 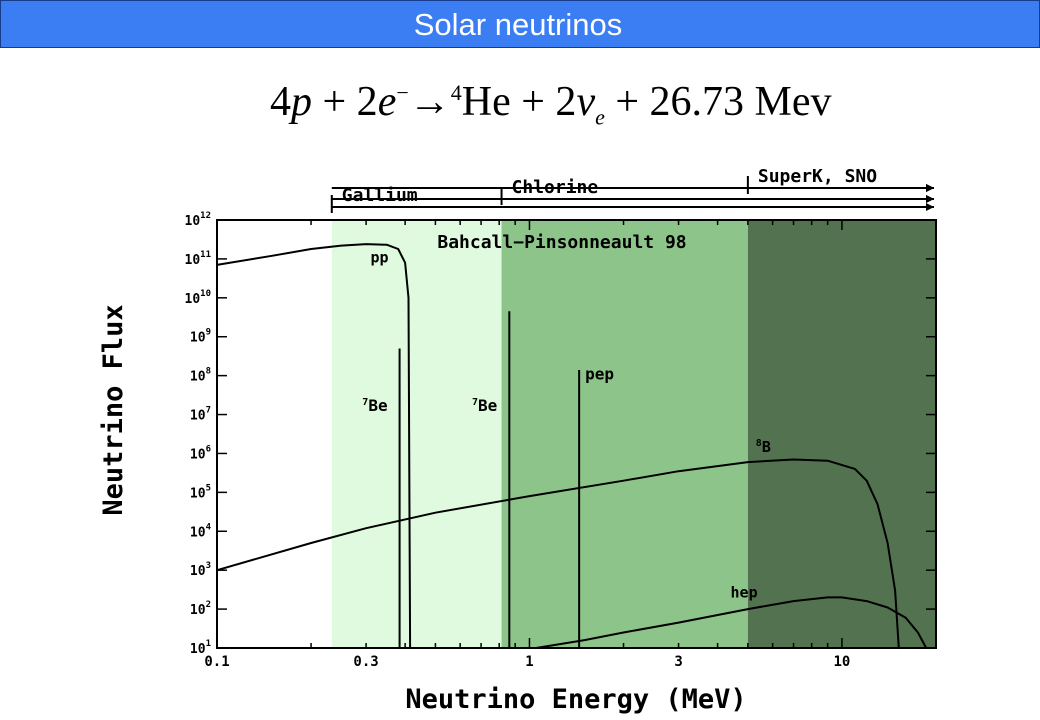 What do you see at coordinates (486, 102) in the screenshot?
I see `eq-helium: He` at bounding box center [486, 102].